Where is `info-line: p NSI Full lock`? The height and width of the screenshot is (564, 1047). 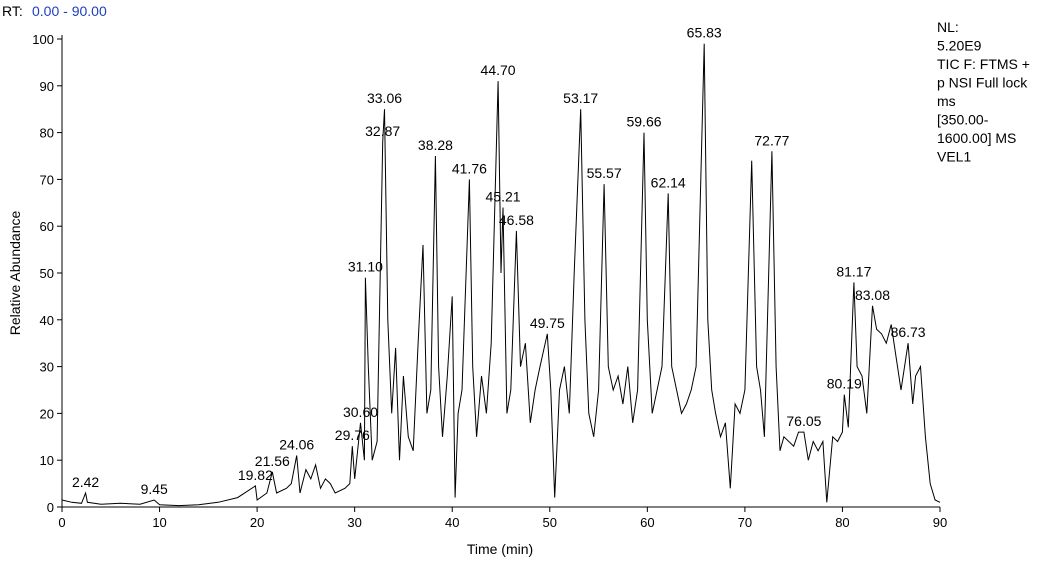 info-line: p NSI Full lock is located at coordinates (982, 83).